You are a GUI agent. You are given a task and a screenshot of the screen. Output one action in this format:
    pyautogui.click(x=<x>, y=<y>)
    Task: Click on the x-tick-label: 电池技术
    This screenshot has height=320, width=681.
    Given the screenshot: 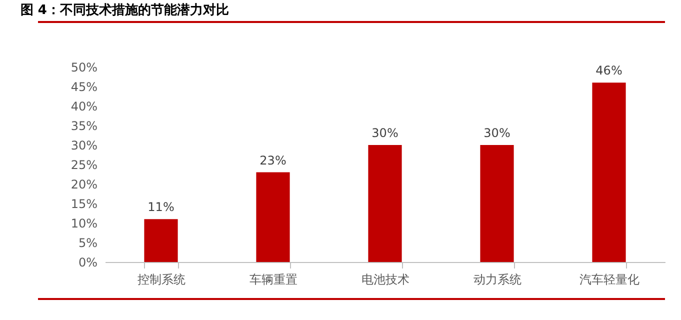 What is the action you would take?
    pyautogui.click(x=386, y=279)
    